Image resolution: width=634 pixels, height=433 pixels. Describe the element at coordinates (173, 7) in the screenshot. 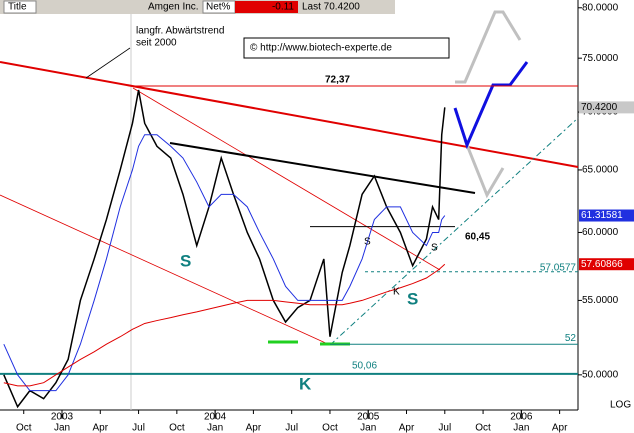

I see `header-symbol: Amgen Inc.` at that location.